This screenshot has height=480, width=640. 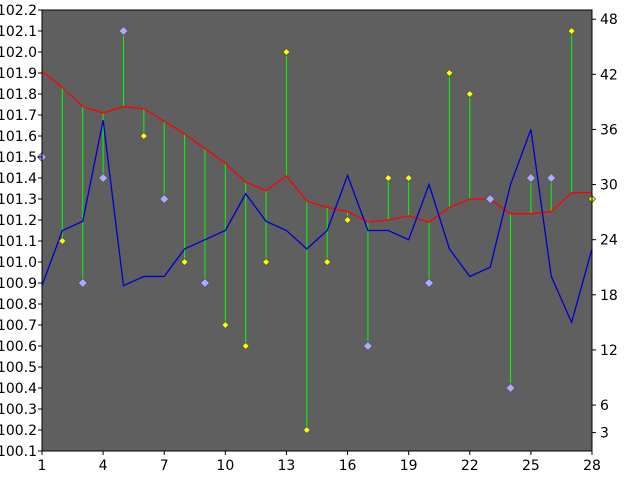 What do you see at coordinates (609, 186) in the screenshot?
I see `y-right-tick-label: 30` at bounding box center [609, 186].